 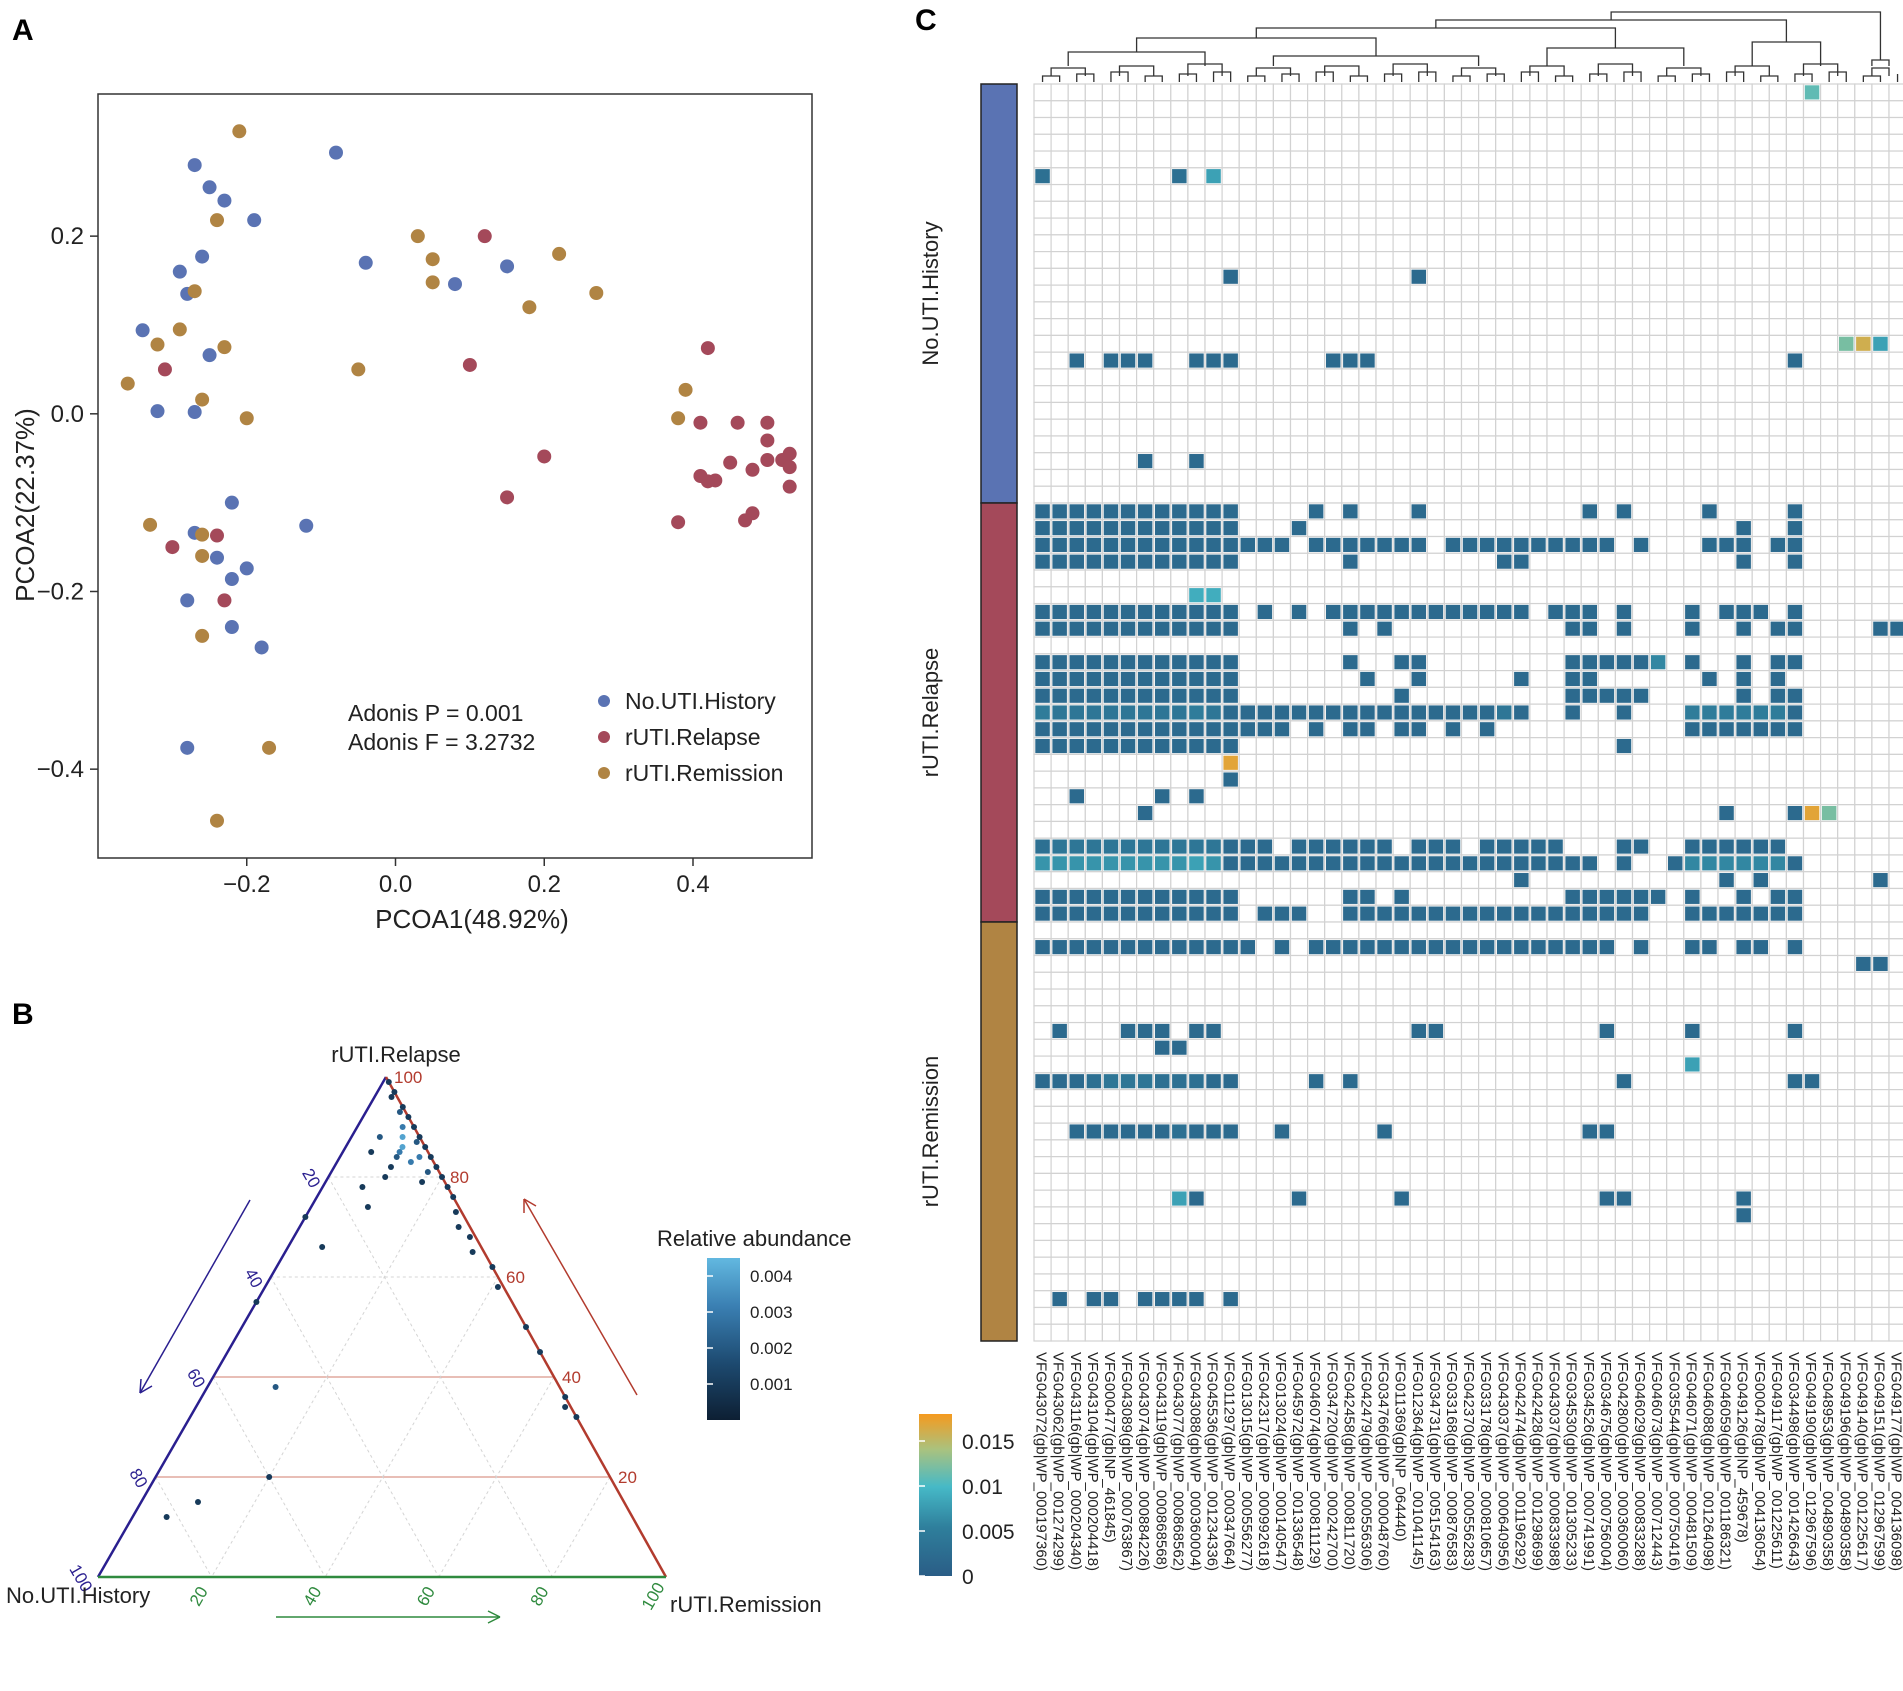 I want to click on pcoa-point-ruti-remission, so click(x=202, y=399).